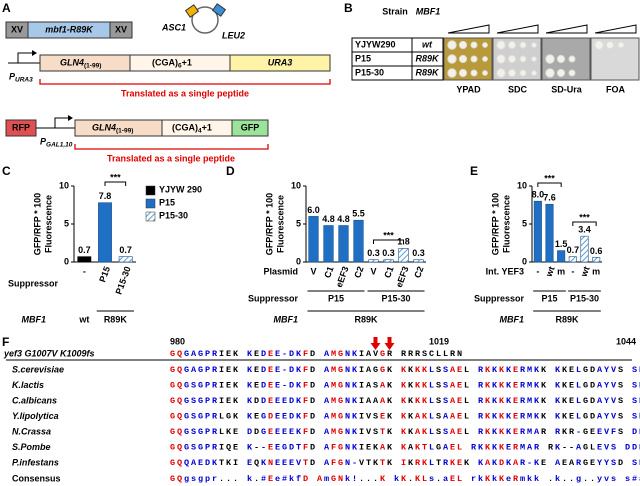 This screenshot has width=640, height=486. I want to click on residue: m, so click(326, 479).